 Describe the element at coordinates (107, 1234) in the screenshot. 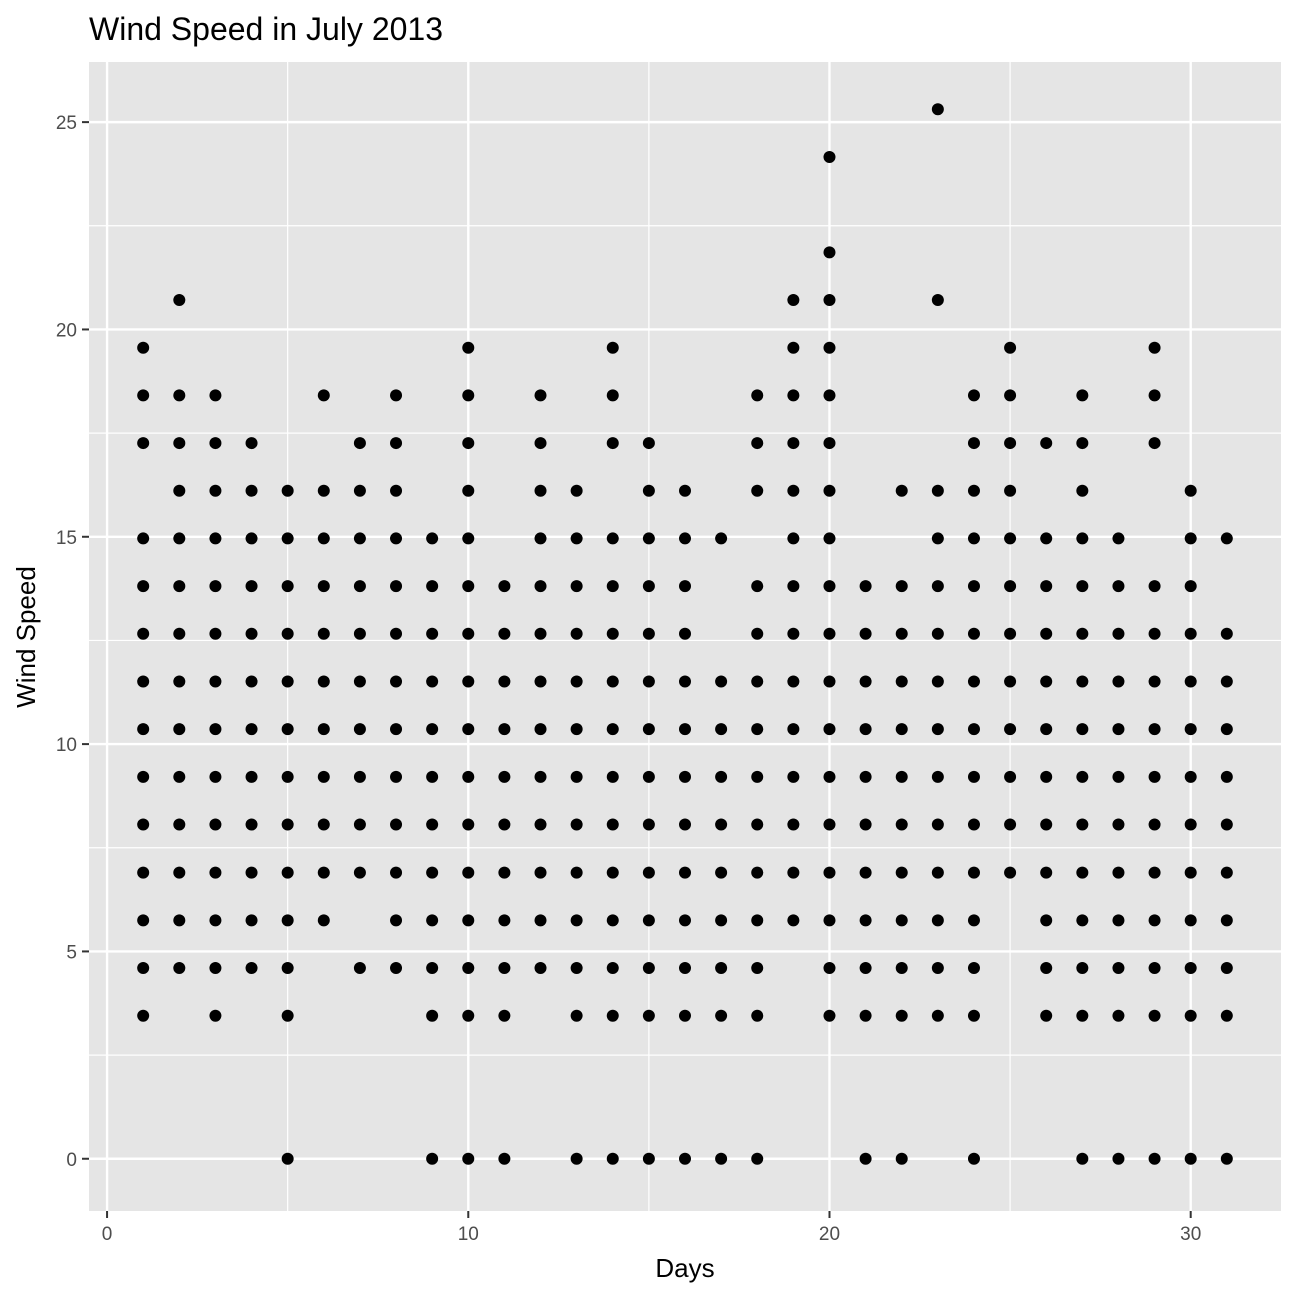

I see `x-tick-label: 0` at that location.